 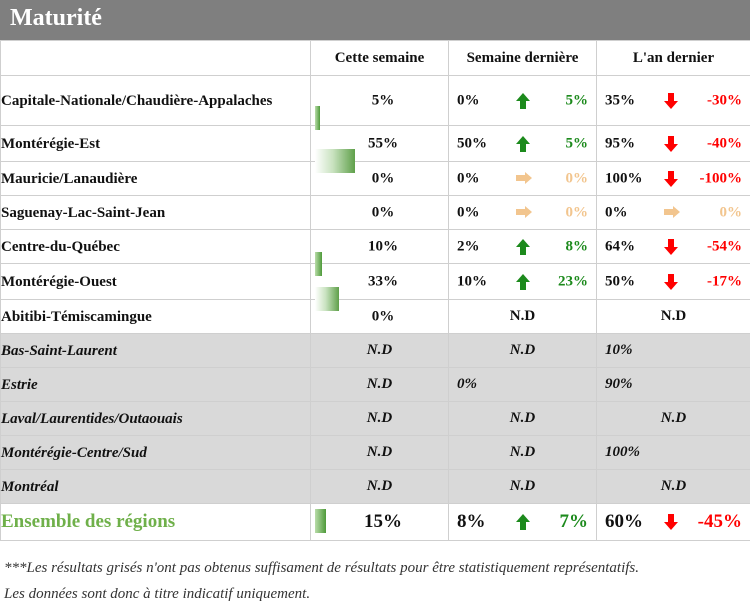 I want to click on table-row: Abitibi-Témiscamingue 0% N.D N.D, so click(x=375, y=316).